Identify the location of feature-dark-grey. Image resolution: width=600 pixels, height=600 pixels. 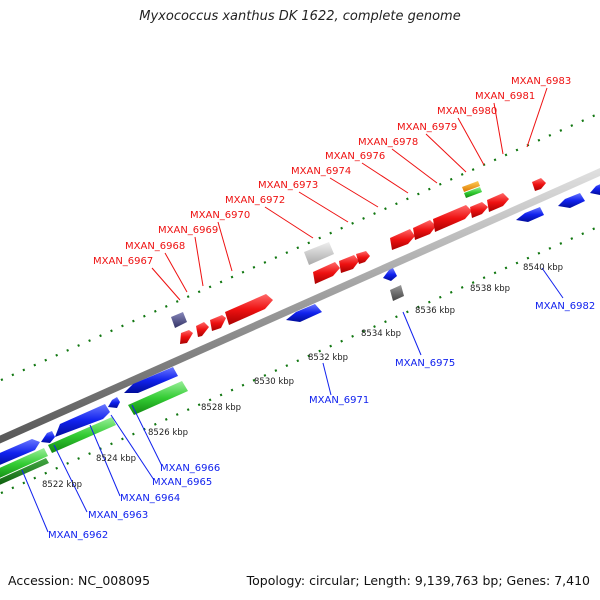
(397, 293).